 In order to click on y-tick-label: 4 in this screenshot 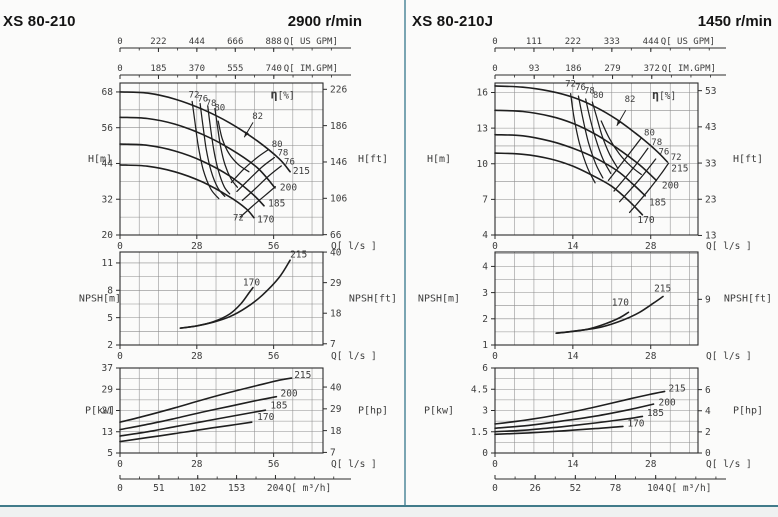, I will do `click(485, 235)`.